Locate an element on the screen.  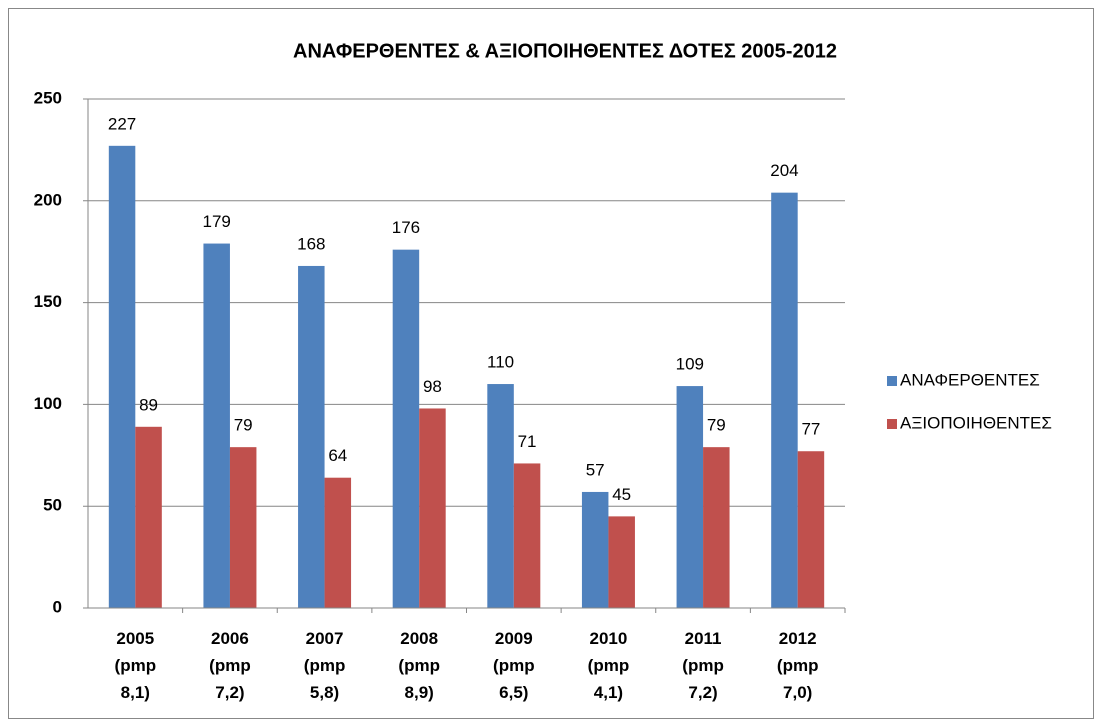
y-tick-label: 250 is located at coordinates (48, 97).